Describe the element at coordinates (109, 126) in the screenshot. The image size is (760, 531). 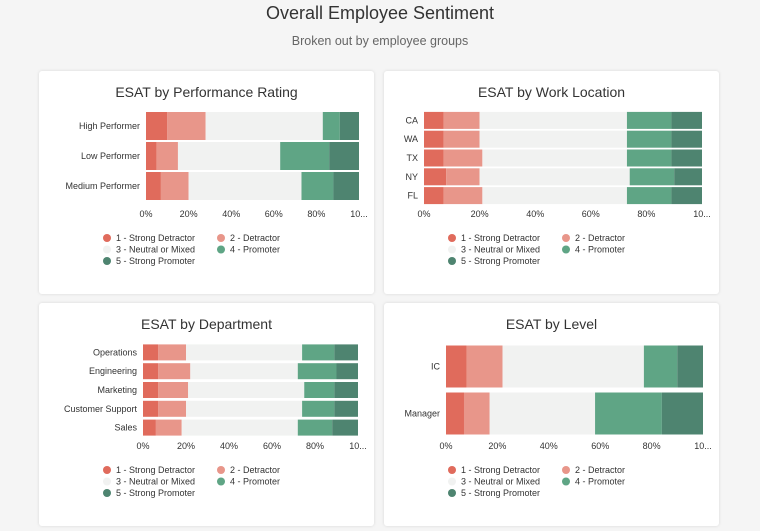
I see `category-label-high-performer: High Performer` at that location.